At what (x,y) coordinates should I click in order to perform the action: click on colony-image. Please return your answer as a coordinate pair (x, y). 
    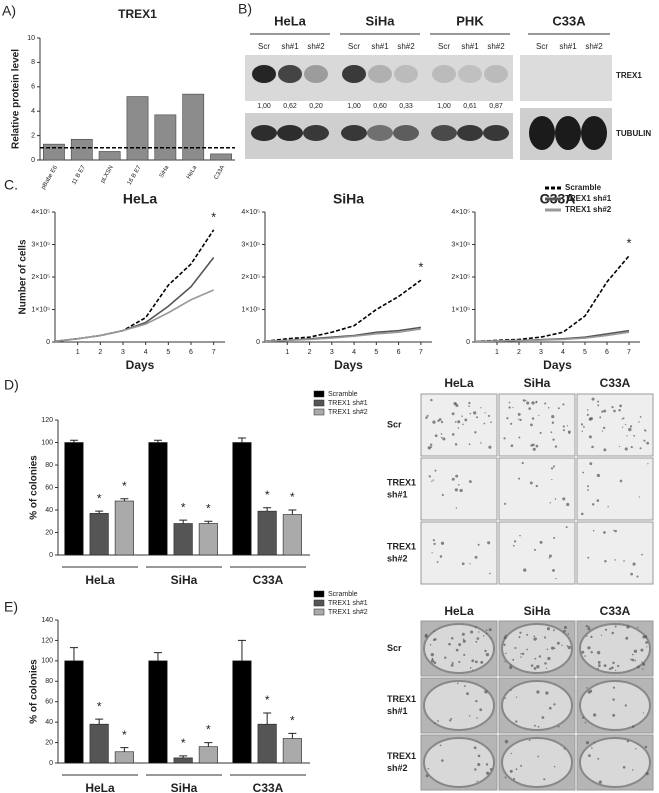
    Looking at the image, I should click on (459, 489).